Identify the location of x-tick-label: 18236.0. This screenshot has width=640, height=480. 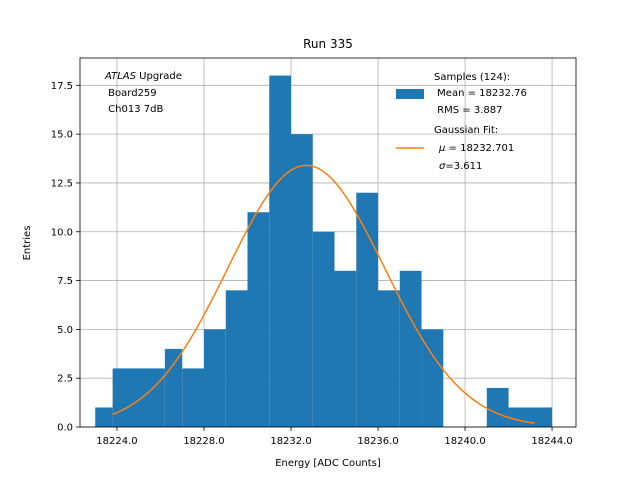
(377, 441).